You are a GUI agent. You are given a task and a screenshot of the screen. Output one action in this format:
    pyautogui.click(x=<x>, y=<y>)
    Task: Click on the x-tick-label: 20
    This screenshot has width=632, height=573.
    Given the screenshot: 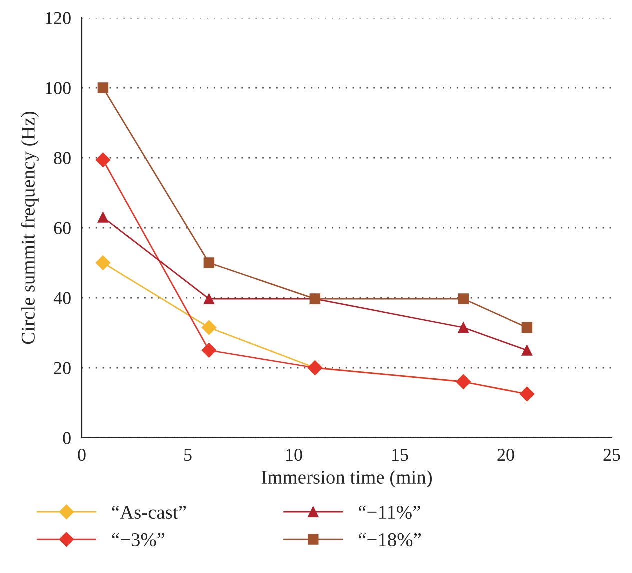 What is the action you would take?
    pyautogui.click(x=506, y=455)
    